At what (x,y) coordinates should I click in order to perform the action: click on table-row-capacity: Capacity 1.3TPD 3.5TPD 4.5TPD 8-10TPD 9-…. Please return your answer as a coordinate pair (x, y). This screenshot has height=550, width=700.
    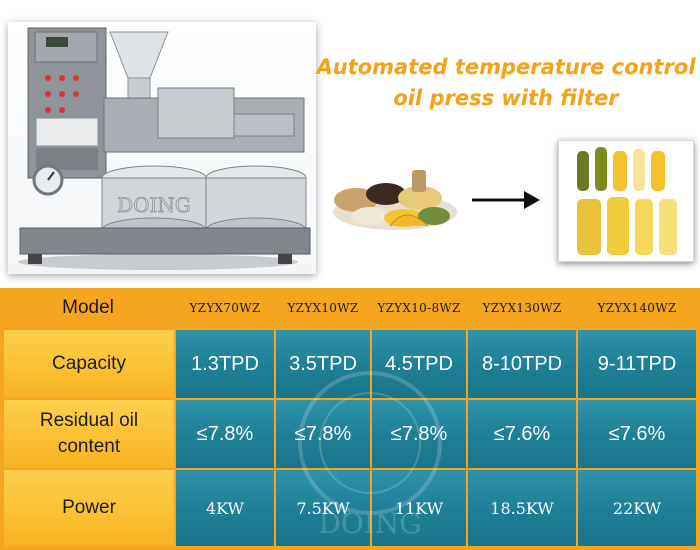
    Looking at the image, I should click on (350, 364).